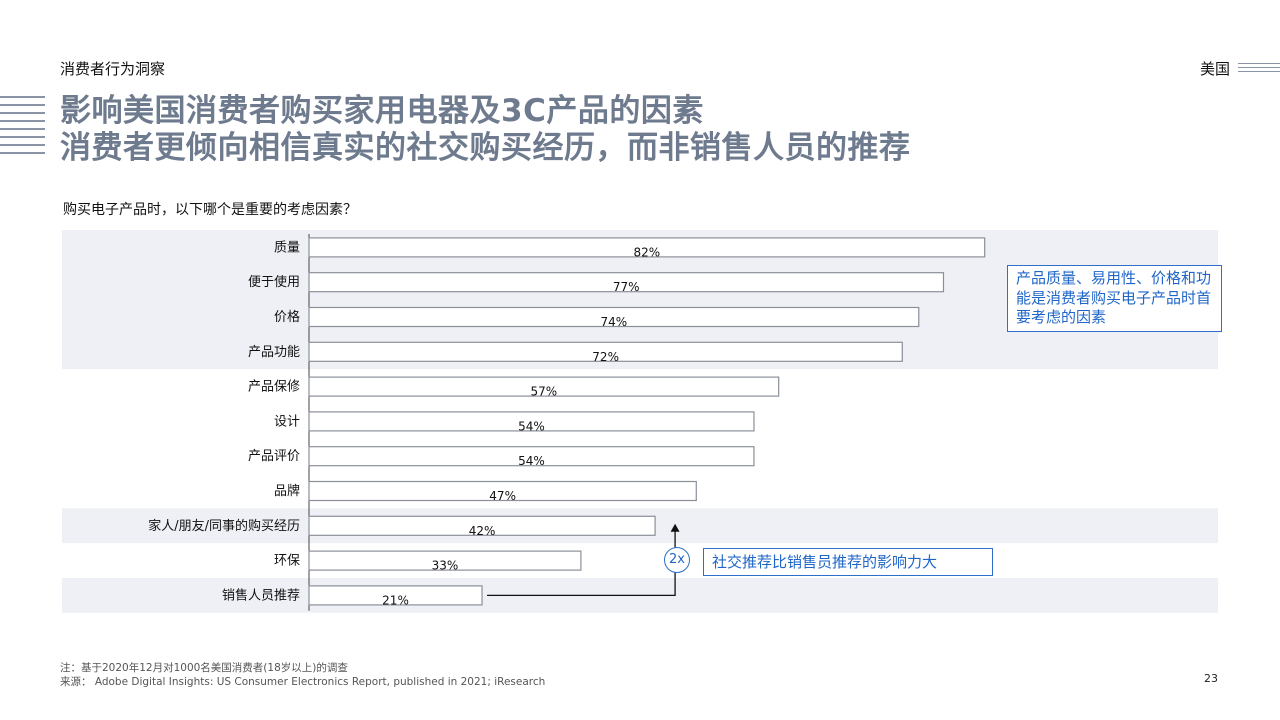  Describe the element at coordinates (274, 282) in the screenshot. I see `category-label: 便于使用` at that location.